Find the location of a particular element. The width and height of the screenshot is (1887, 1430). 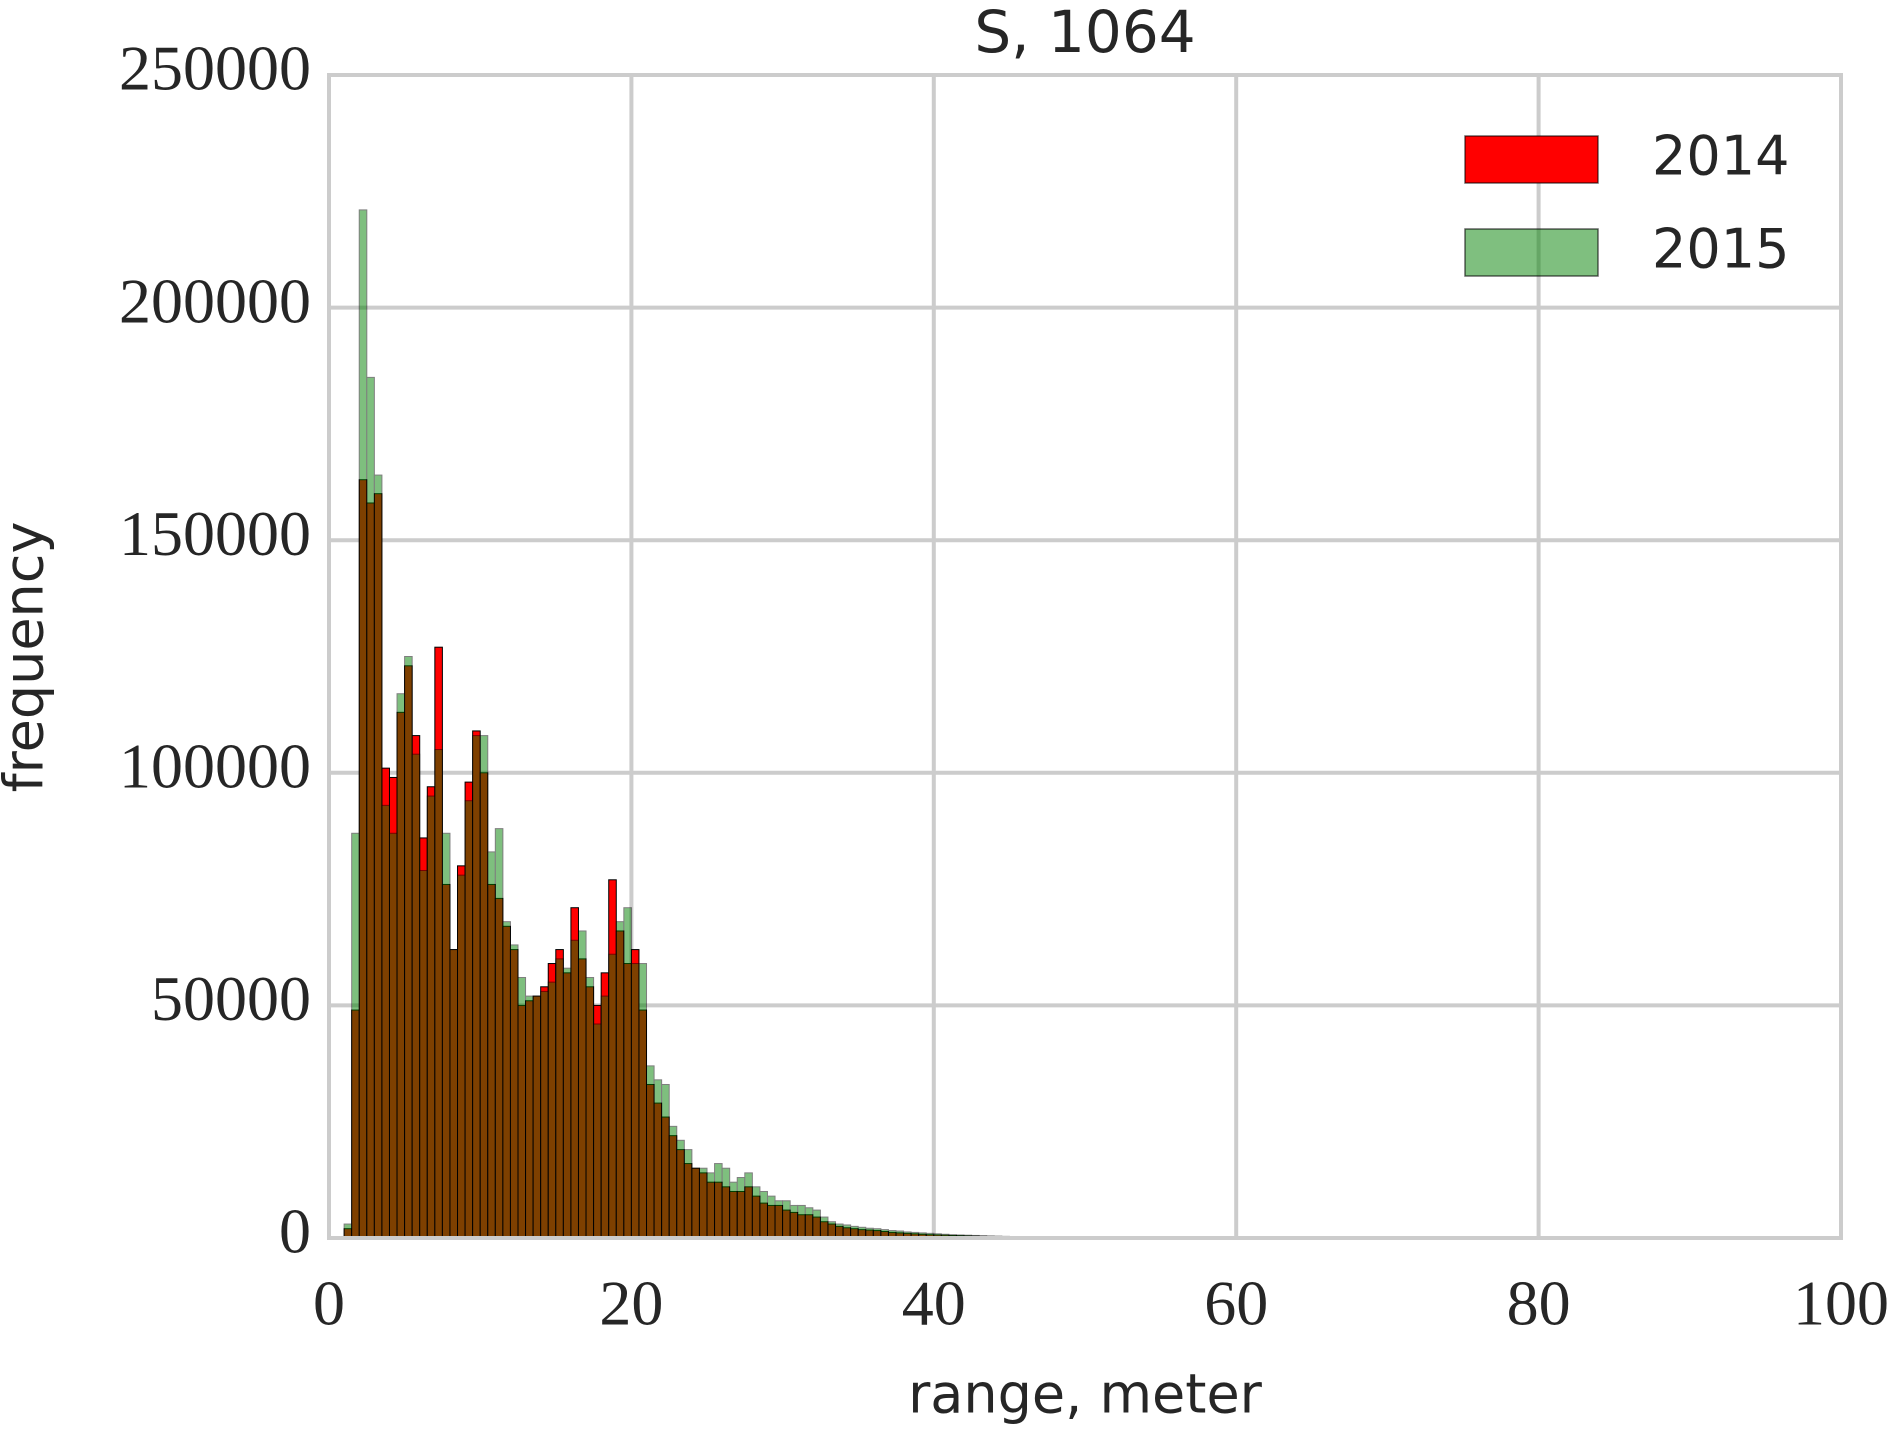

legend-label: 2014 is located at coordinates (1720, 156).